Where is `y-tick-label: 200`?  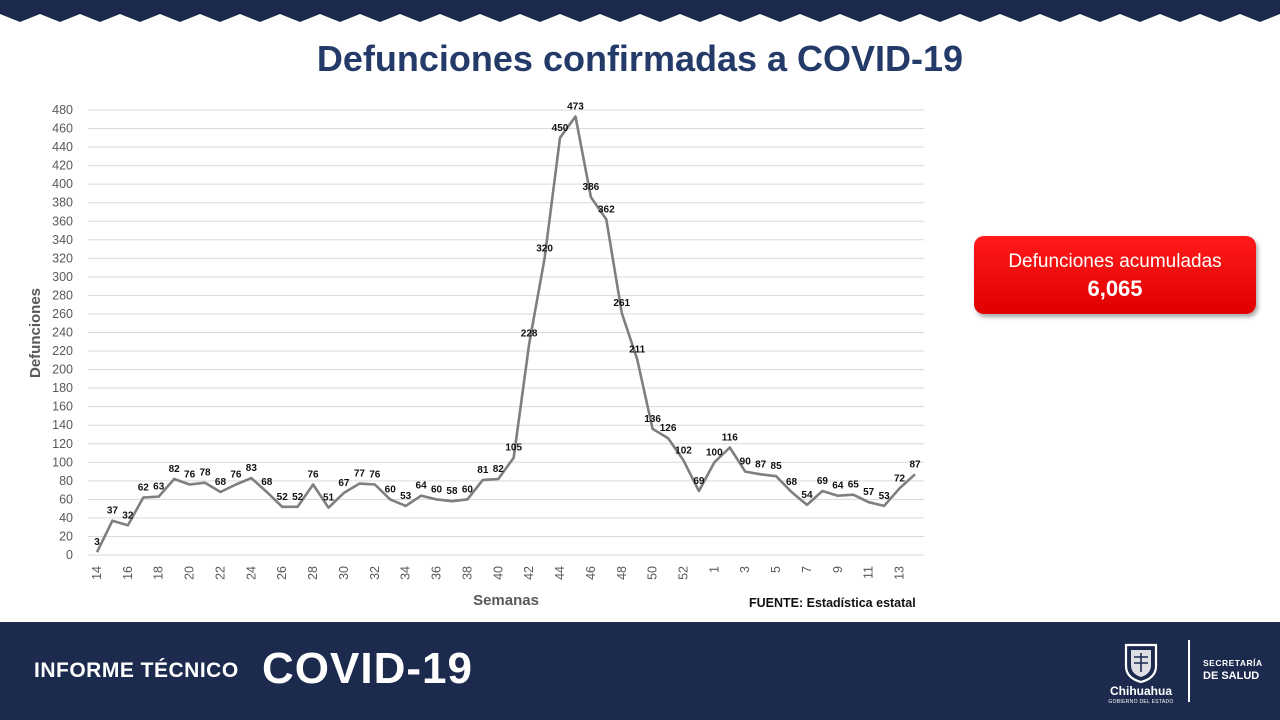 y-tick-label: 200 is located at coordinates (62, 370).